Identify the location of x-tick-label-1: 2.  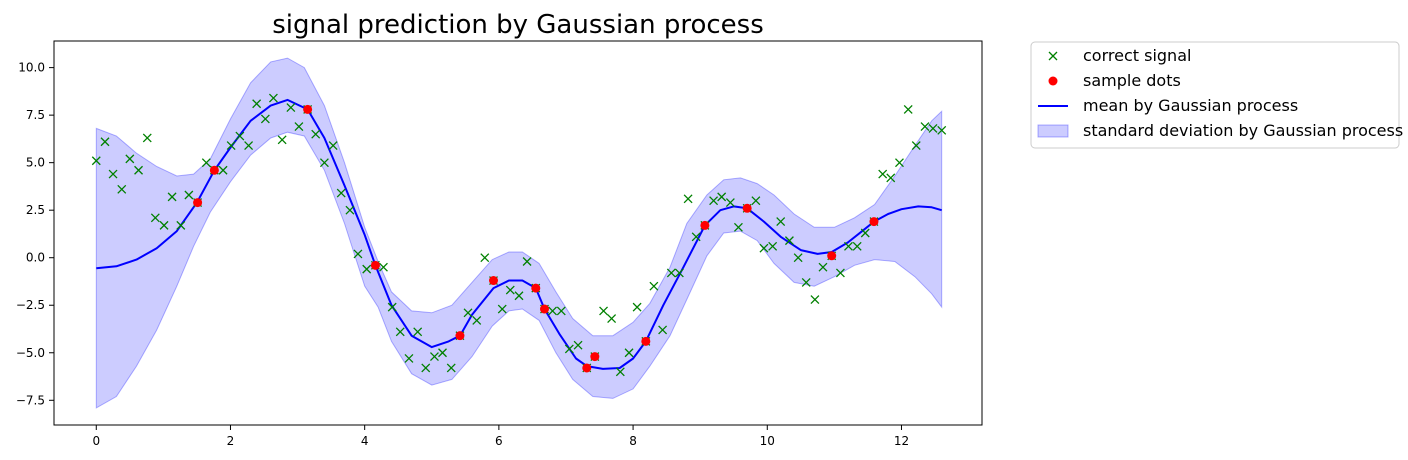
(231, 441).